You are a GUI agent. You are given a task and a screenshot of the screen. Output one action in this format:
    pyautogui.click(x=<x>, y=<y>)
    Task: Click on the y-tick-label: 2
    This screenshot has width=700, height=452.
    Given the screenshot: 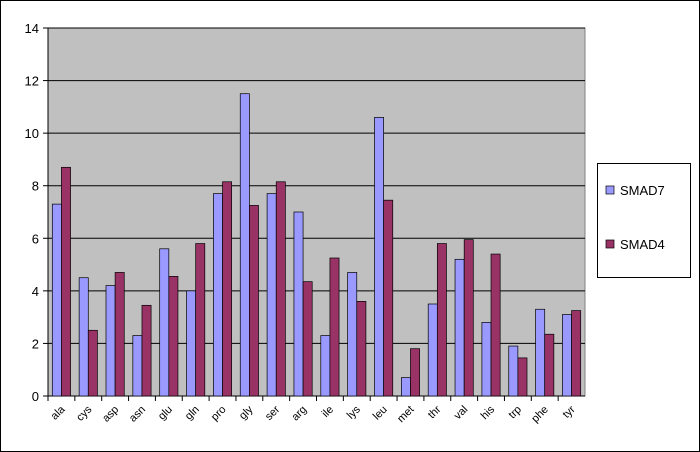 What is the action you would take?
    pyautogui.click(x=35, y=343)
    